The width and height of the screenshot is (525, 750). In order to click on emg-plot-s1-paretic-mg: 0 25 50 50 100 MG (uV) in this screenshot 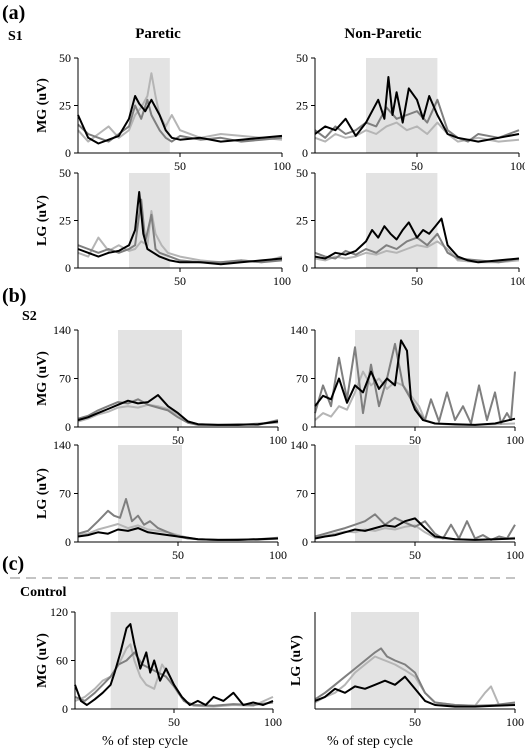, I will do `click(163, 112)`.